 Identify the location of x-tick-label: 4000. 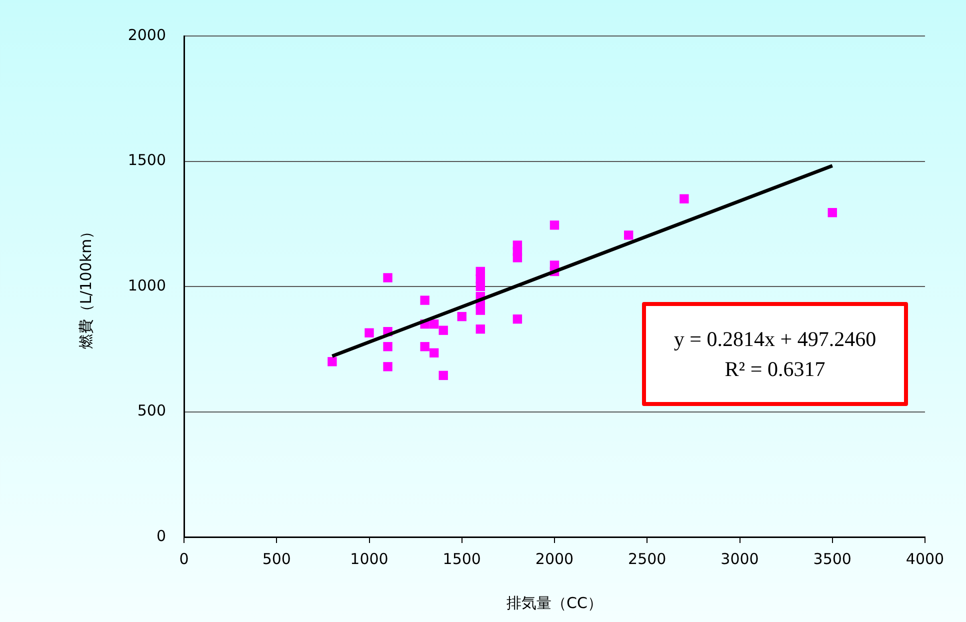
(925, 559).